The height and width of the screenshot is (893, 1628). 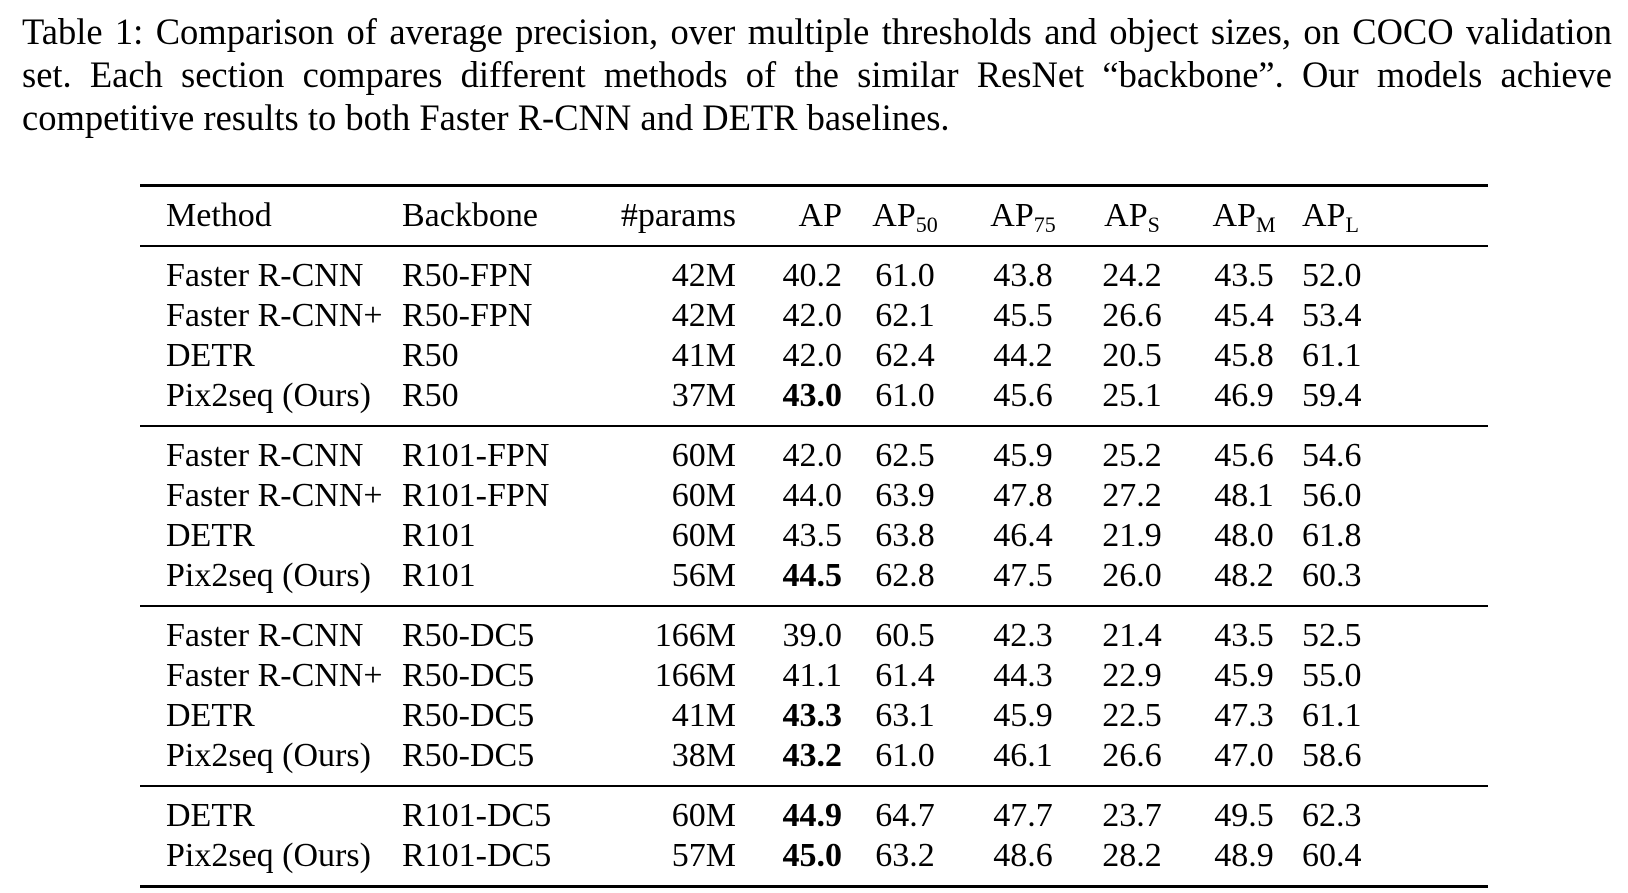 What do you see at coordinates (1244, 535) in the screenshot?
I see `cell-apm: 48.0` at bounding box center [1244, 535].